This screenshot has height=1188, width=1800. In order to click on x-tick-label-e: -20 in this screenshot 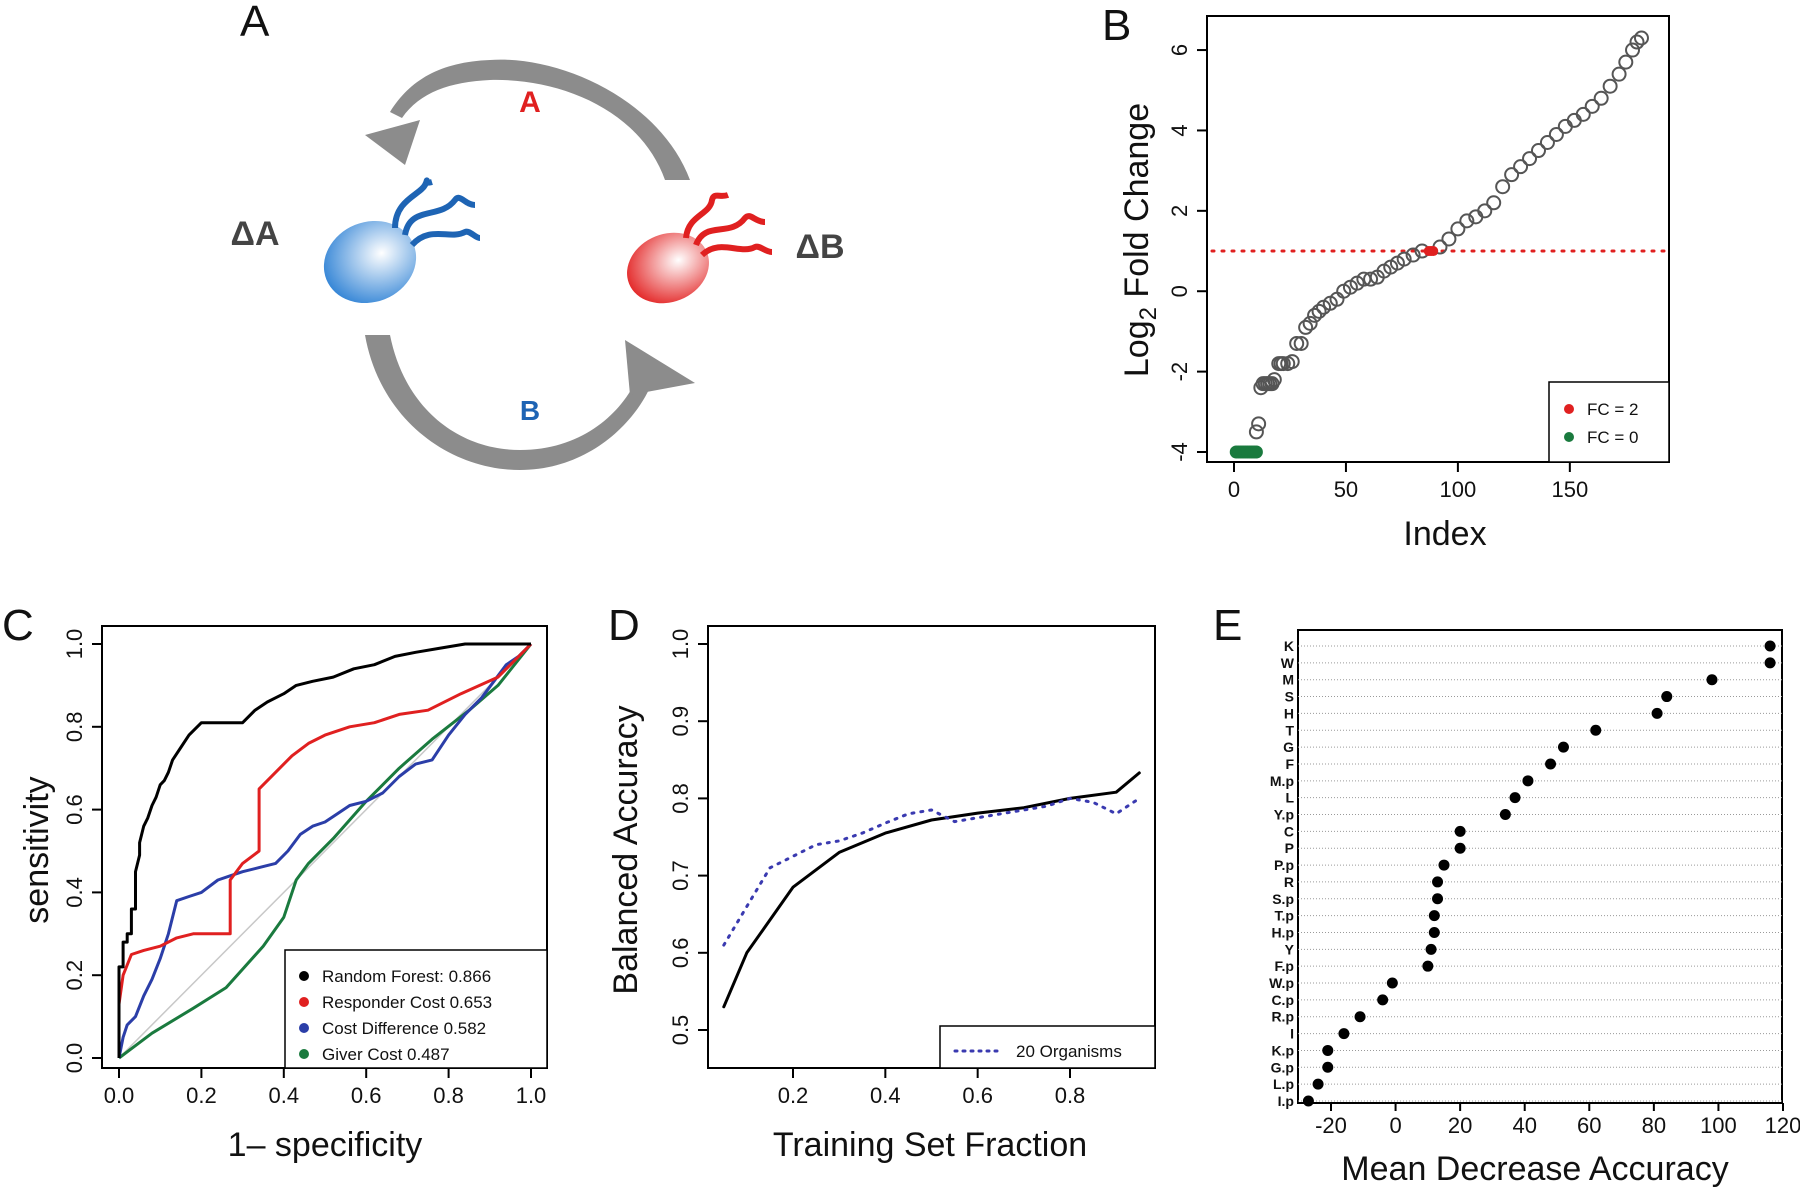, I will do `click(1331, 1125)`.